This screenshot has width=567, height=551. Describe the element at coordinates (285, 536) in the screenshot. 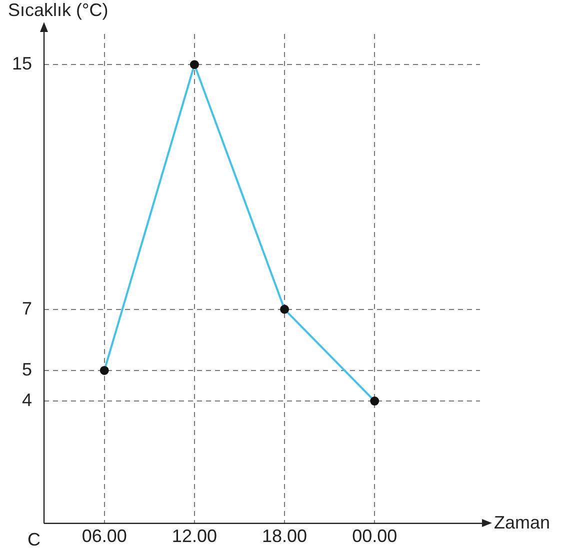

I see `x-tick-label: 18.00` at that location.